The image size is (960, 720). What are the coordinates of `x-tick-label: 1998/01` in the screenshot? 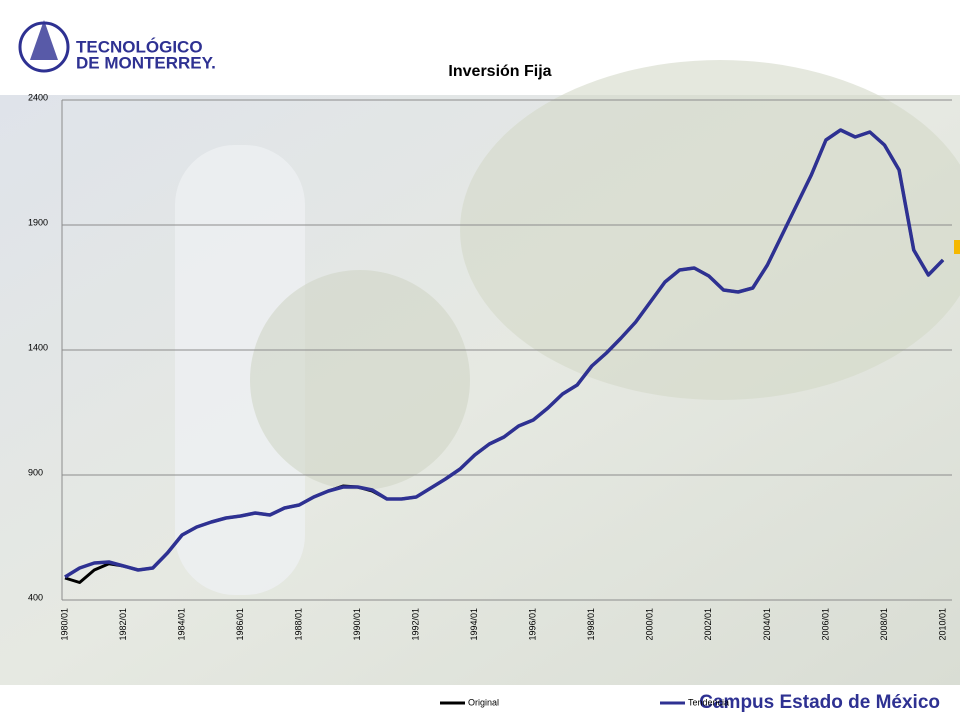 It's located at (591, 624).